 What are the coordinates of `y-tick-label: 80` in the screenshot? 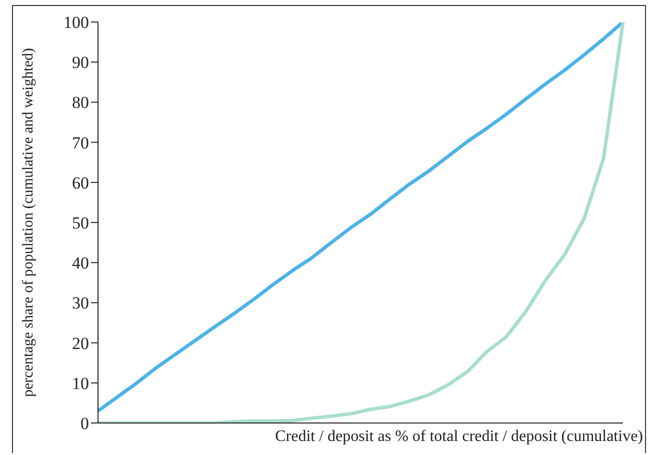 It's located at (80, 102).